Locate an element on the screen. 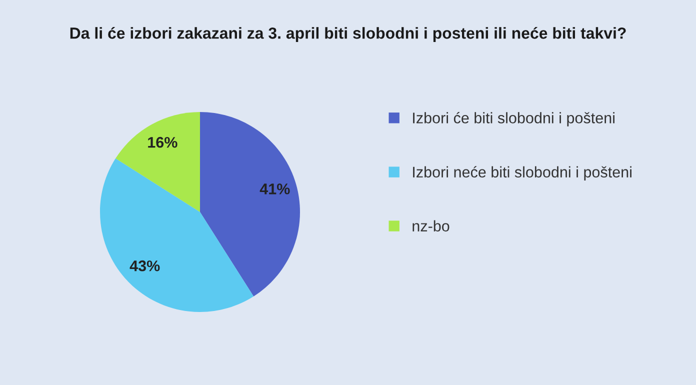  data-label: 41% is located at coordinates (275, 189).